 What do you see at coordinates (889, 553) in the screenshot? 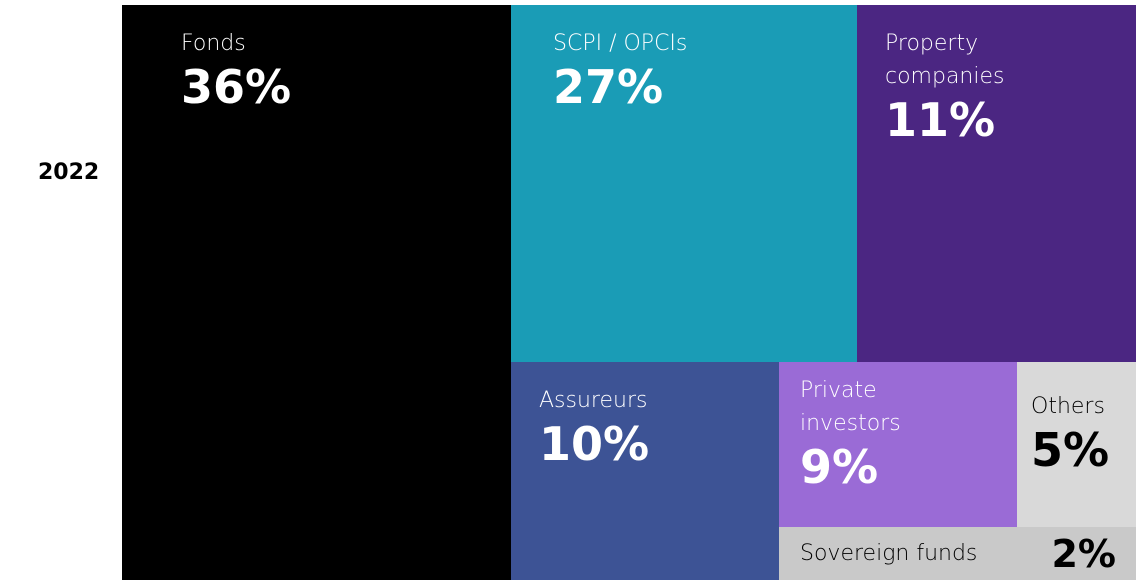
I see `tile-label: Sovereign funds` at bounding box center [889, 553].